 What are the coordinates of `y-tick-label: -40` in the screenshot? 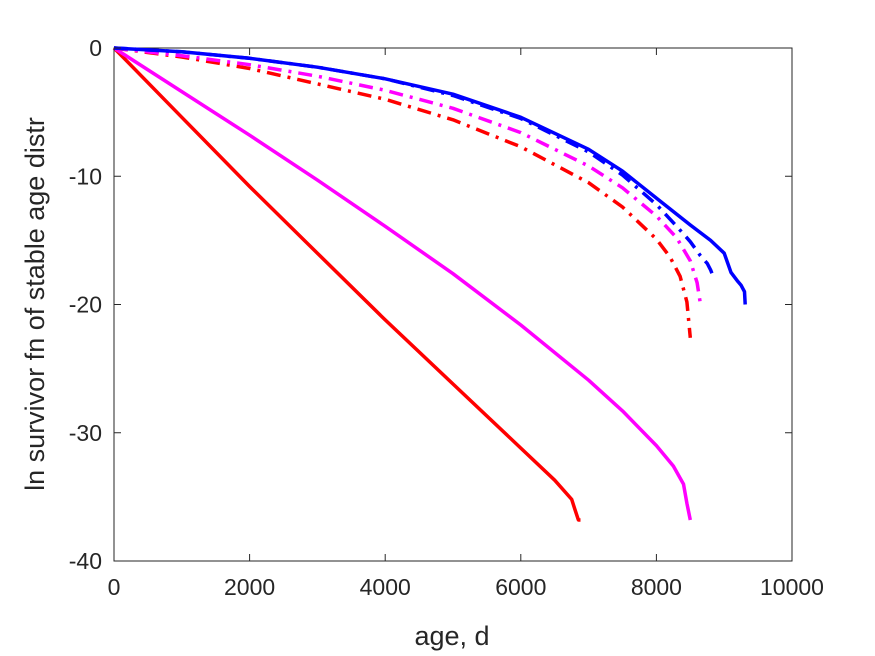 It's located at (85, 561).